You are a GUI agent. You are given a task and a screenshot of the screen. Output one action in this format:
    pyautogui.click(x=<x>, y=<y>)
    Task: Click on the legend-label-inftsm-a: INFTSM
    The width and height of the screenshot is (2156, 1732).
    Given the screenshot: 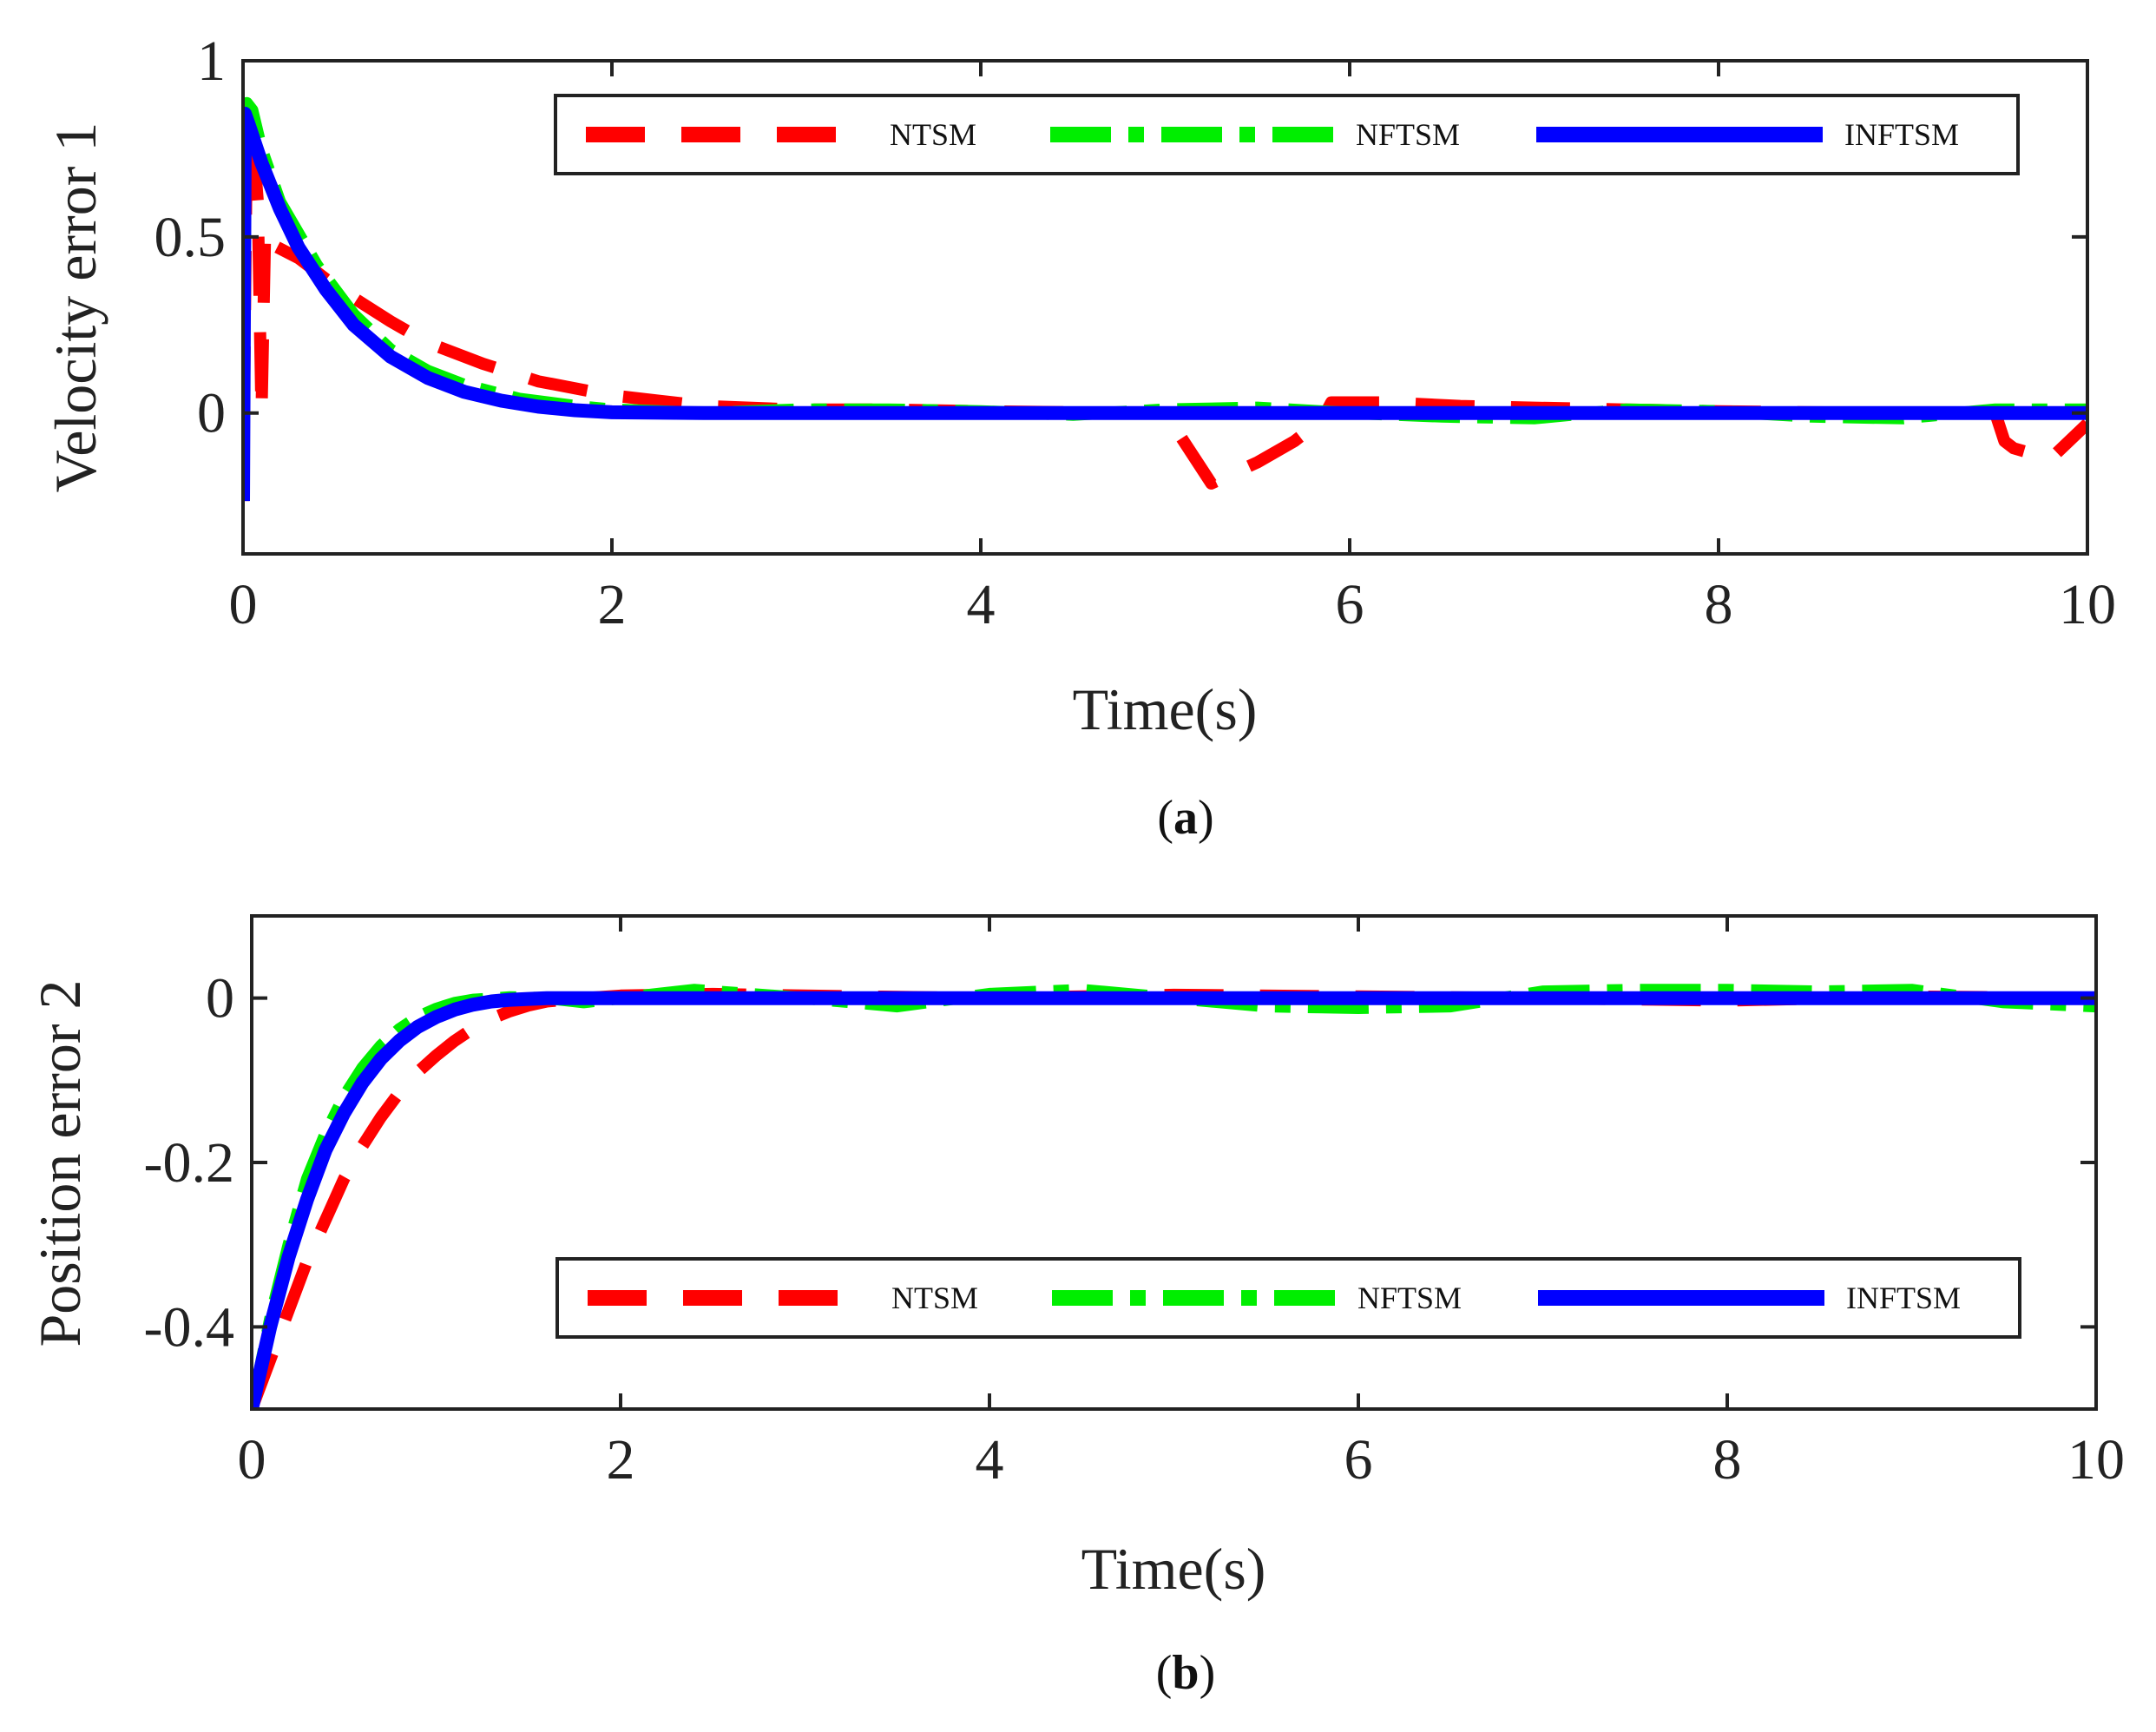 What is the action you would take?
    pyautogui.click(x=1901, y=135)
    